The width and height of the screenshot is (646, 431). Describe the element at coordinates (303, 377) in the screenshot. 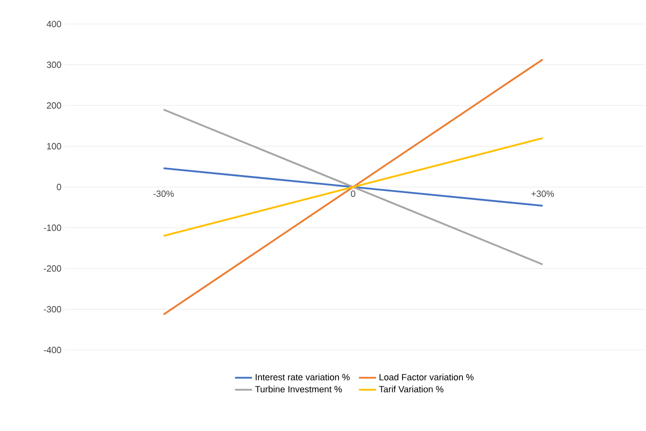

I see `legend-label: Interest rate variation %` at that location.